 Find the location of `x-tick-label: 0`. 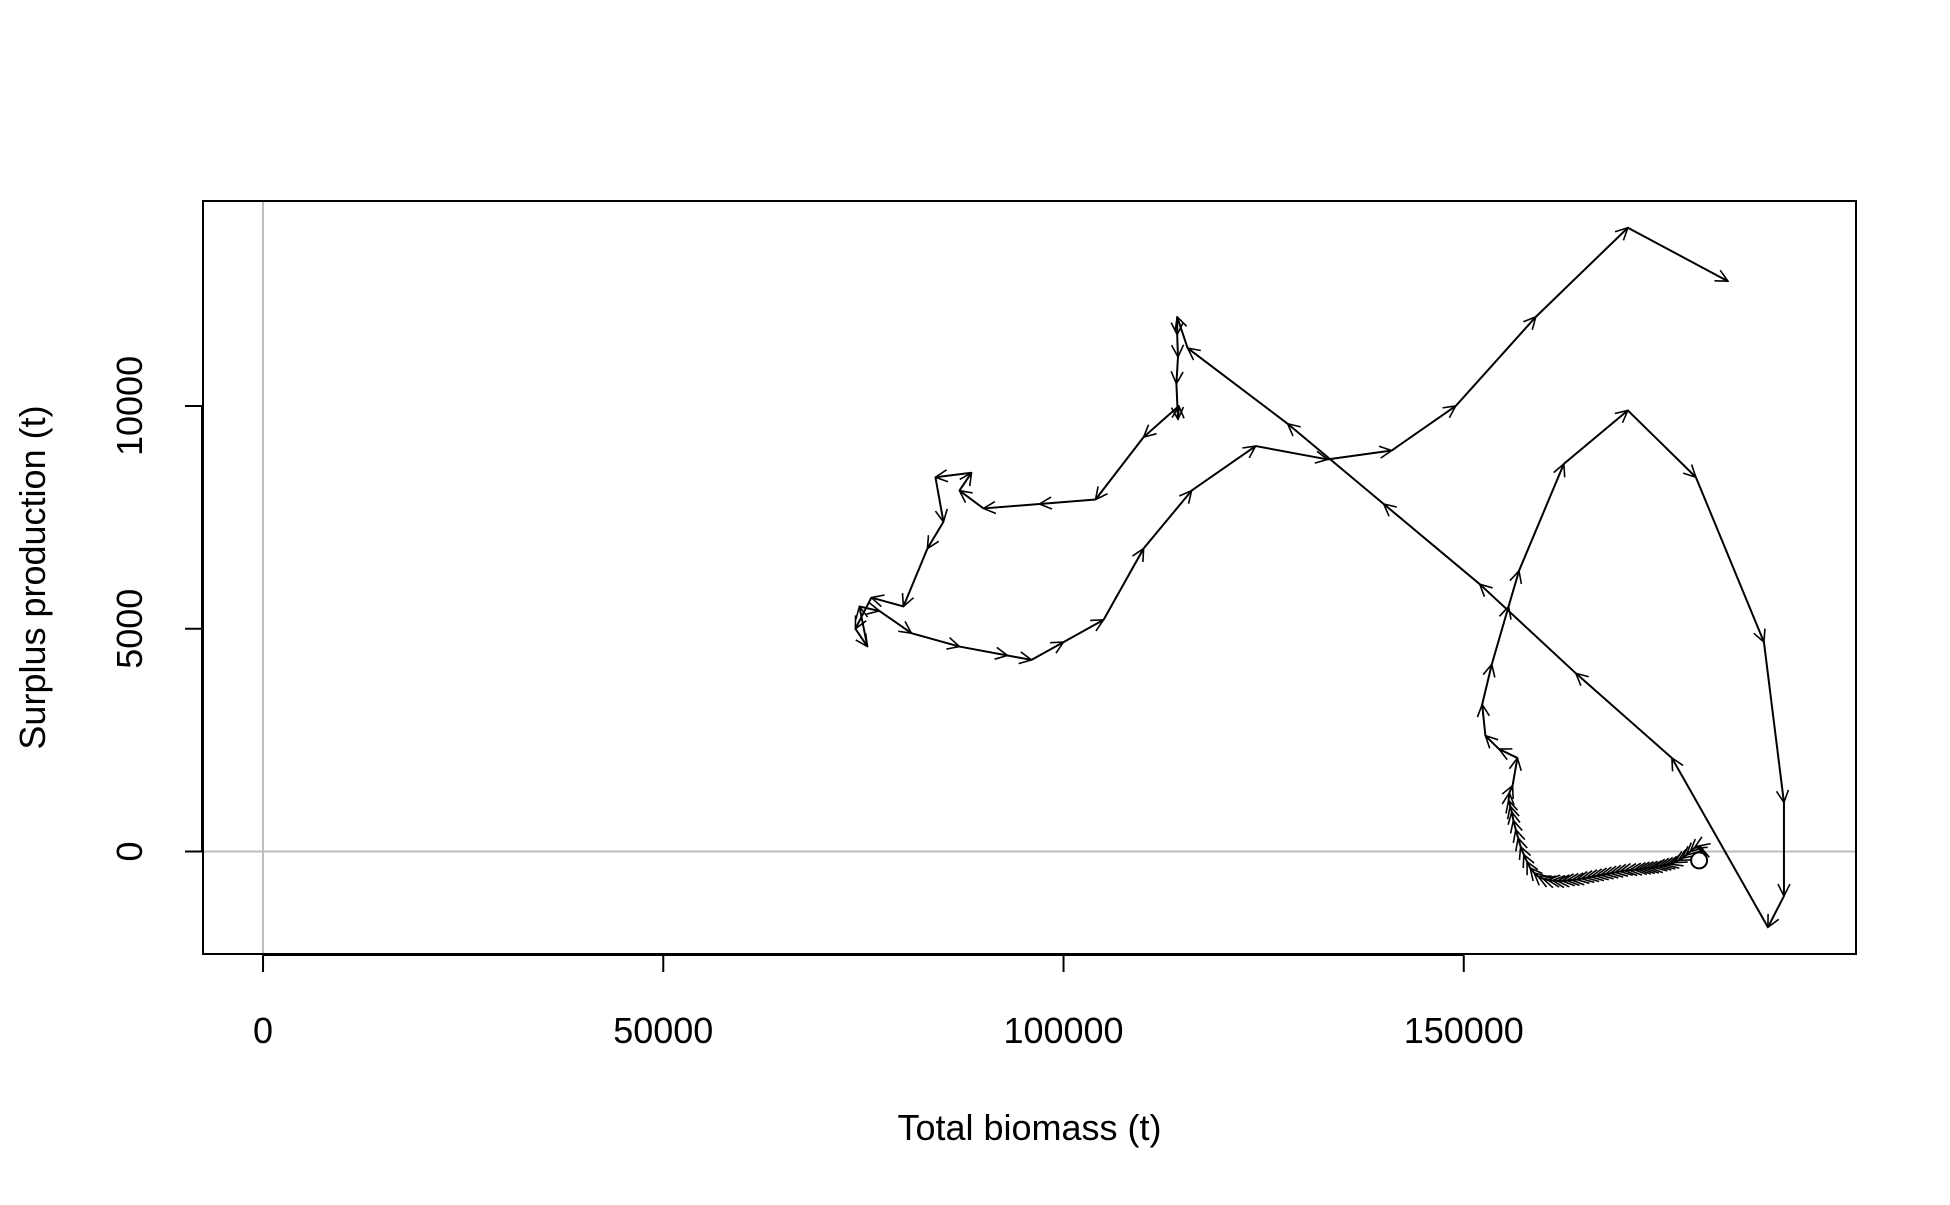

x-tick-label: 0 is located at coordinates (263, 1030).